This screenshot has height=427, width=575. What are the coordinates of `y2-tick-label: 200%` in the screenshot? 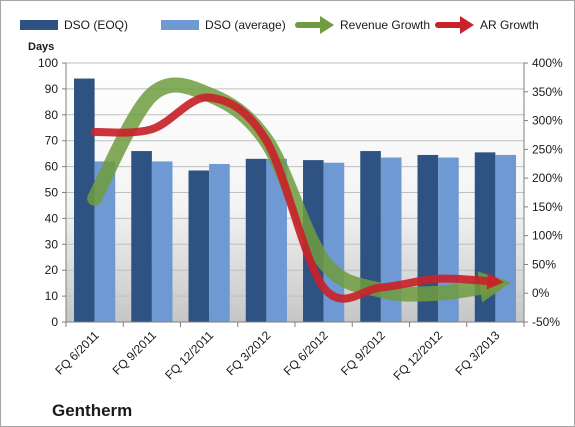 It's located at (547, 178).